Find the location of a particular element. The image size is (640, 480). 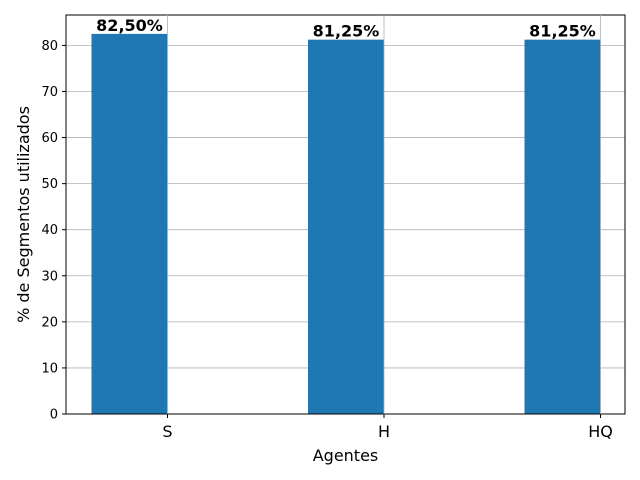

data-label-h: 81,25% is located at coordinates (346, 31).